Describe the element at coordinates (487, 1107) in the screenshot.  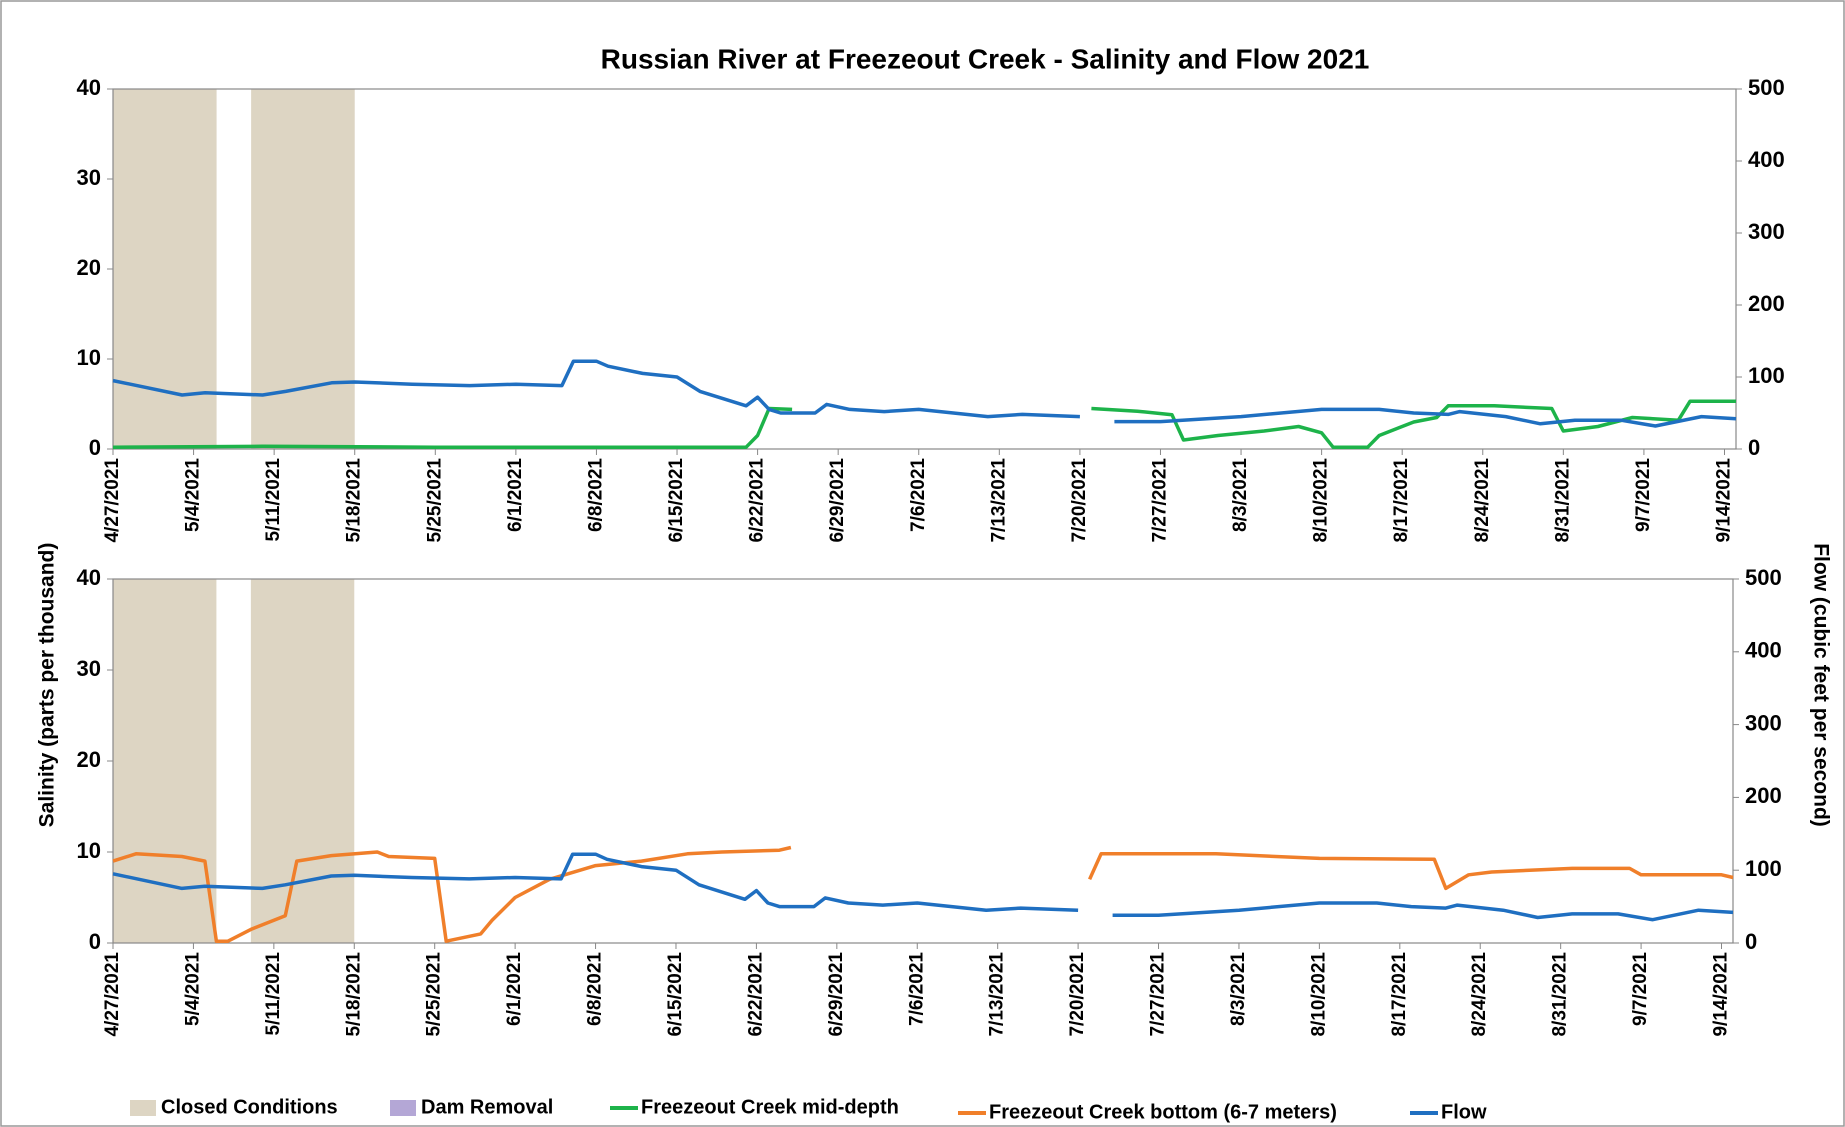
I see `legend-label: Dam Removal` at that location.